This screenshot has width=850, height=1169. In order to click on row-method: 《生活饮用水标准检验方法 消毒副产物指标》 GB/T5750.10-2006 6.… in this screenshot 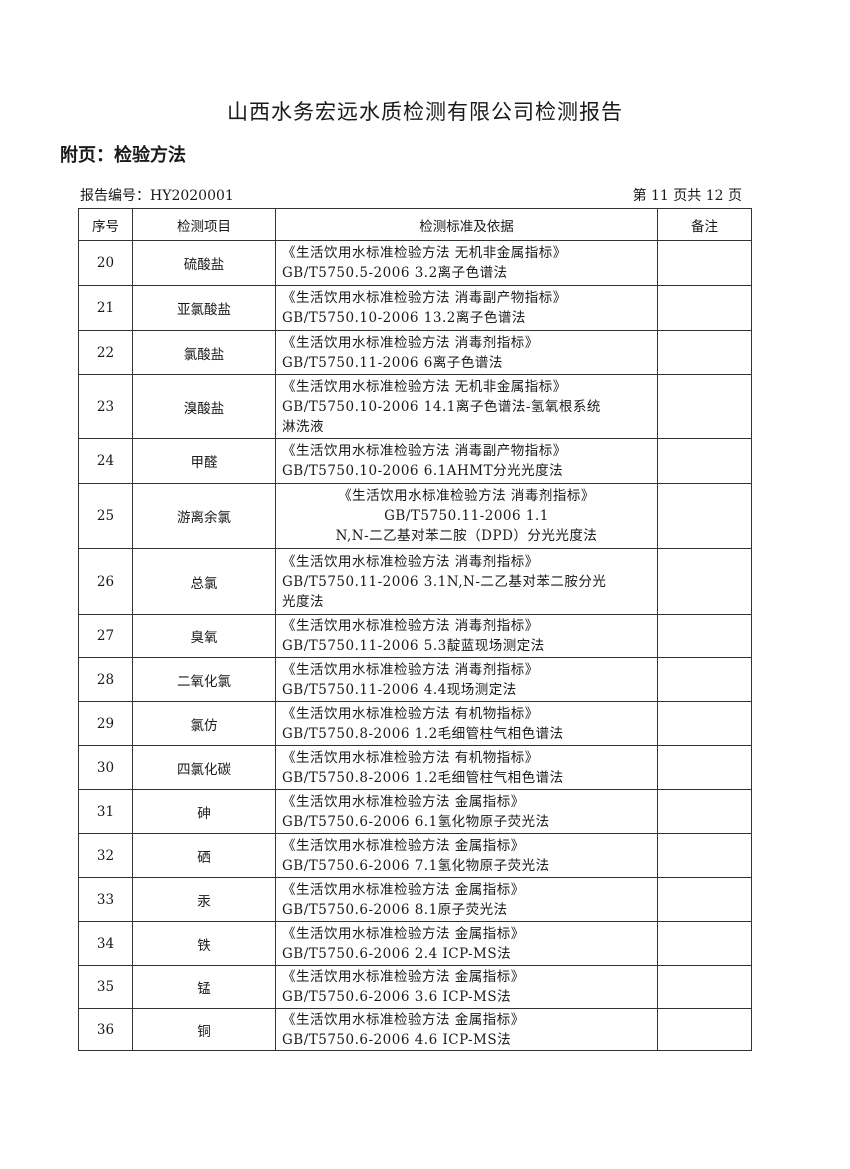, I will do `click(466, 461)`.